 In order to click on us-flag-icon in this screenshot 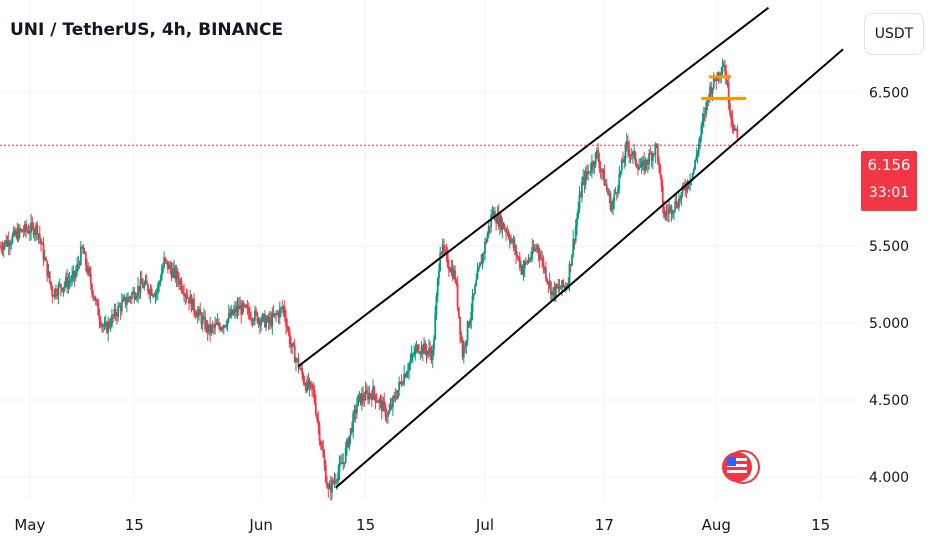, I will do `click(740, 467)`.